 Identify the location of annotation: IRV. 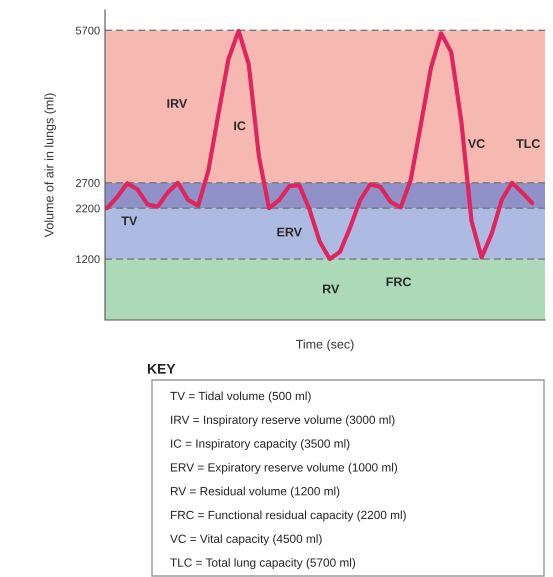
(177, 103).